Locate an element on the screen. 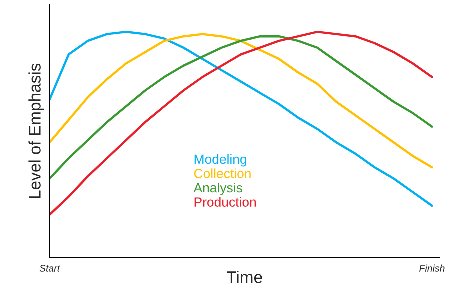 Image resolution: width=474 pixels, height=293 pixels. text: Analysis is located at coordinates (218, 189).